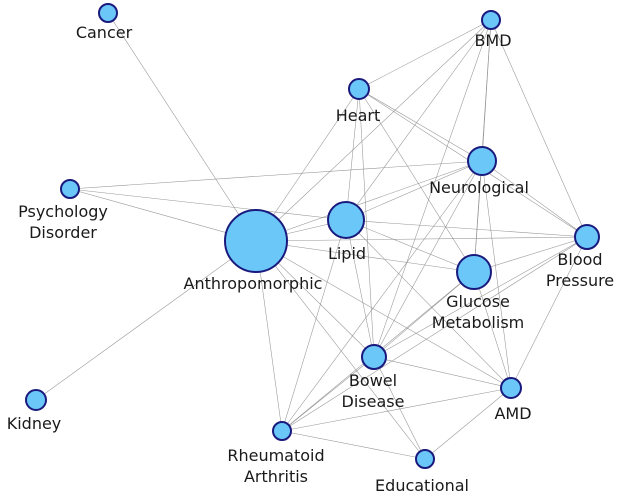  What do you see at coordinates (275, 466) in the screenshot?
I see `node-label-rheumatoid: Rheumatoid Arthritis` at bounding box center [275, 466].